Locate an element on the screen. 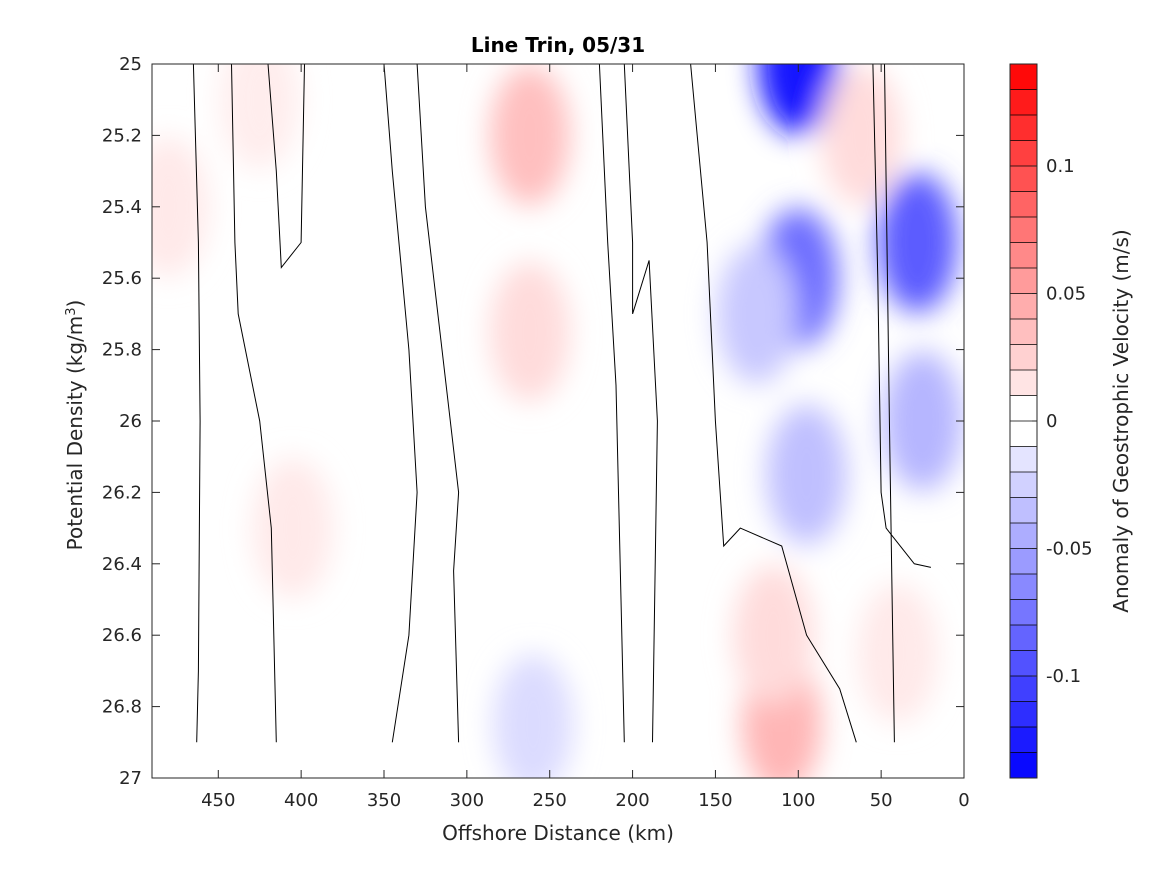  y-tick-label: 27 is located at coordinates (130, 778).